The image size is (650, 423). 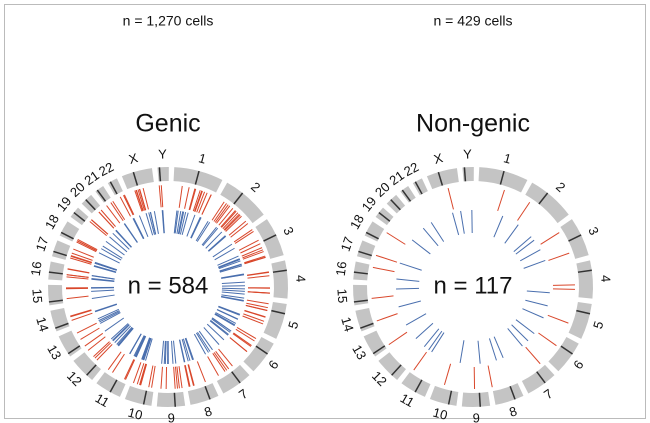 What do you see at coordinates (288, 230) in the screenshot?
I see `chromosome-label: 3` at bounding box center [288, 230].